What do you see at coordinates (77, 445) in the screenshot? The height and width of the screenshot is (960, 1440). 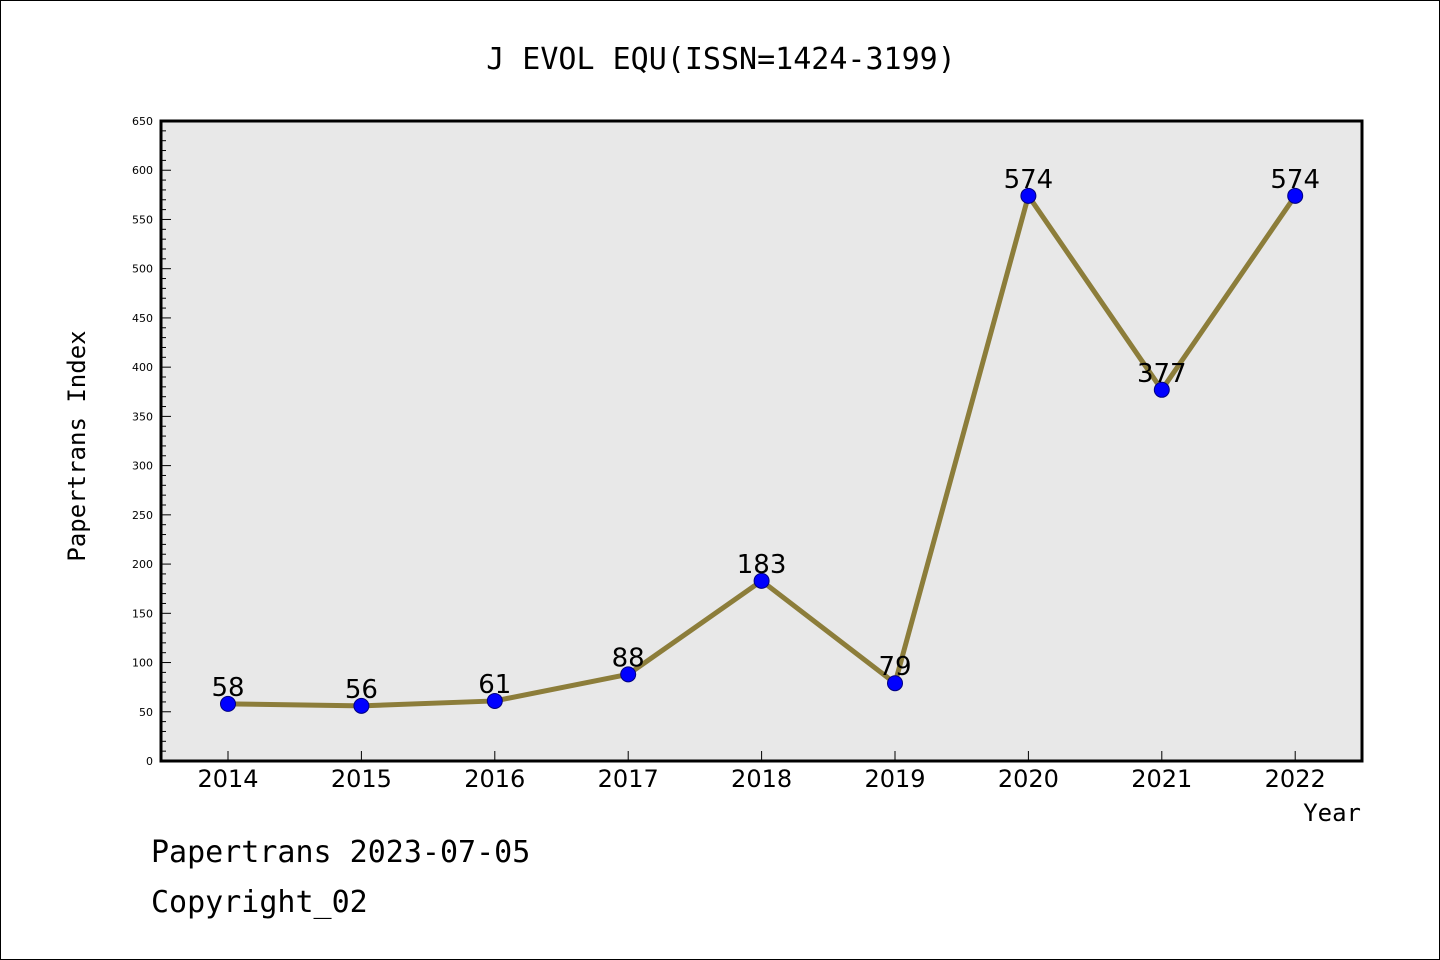 I see `y-axis-label: Papertrans Index` at bounding box center [77, 445].